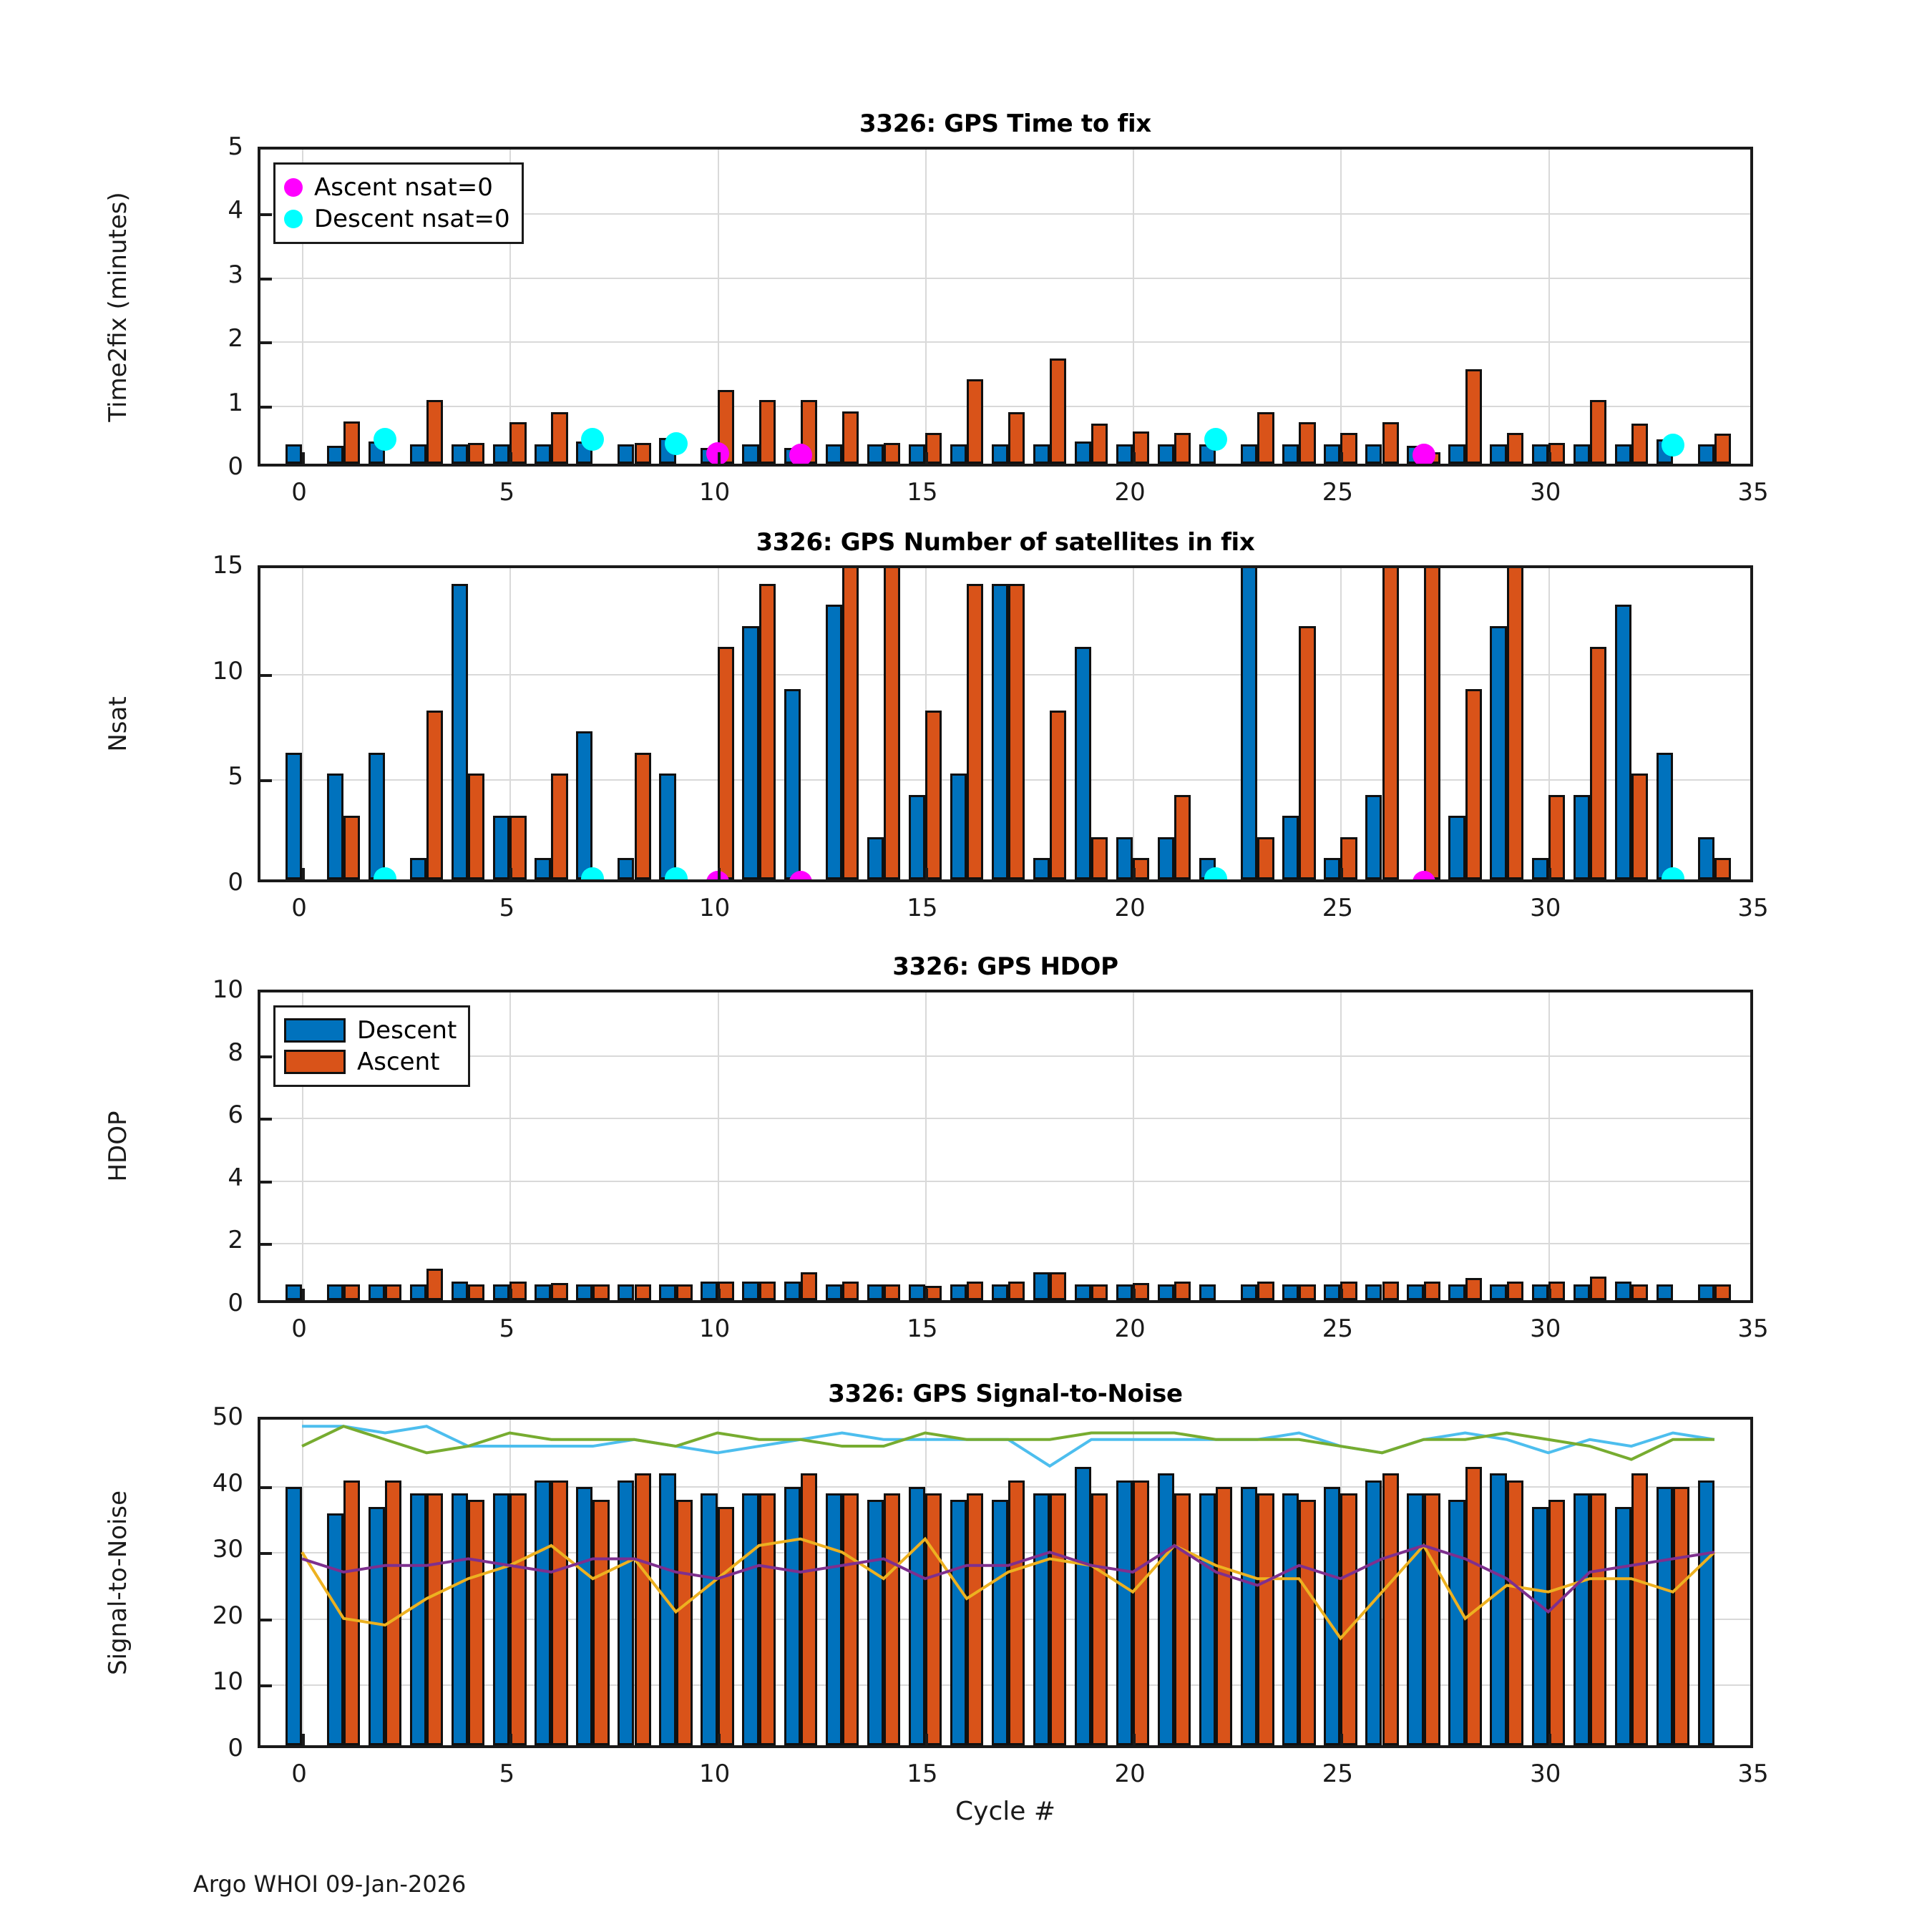 This screenshot has width=1932, height=1932. What do you see at coordinates (293, 219) in the screenshot?
I see `legend-dot-icon` at bounding box center [293, 219].